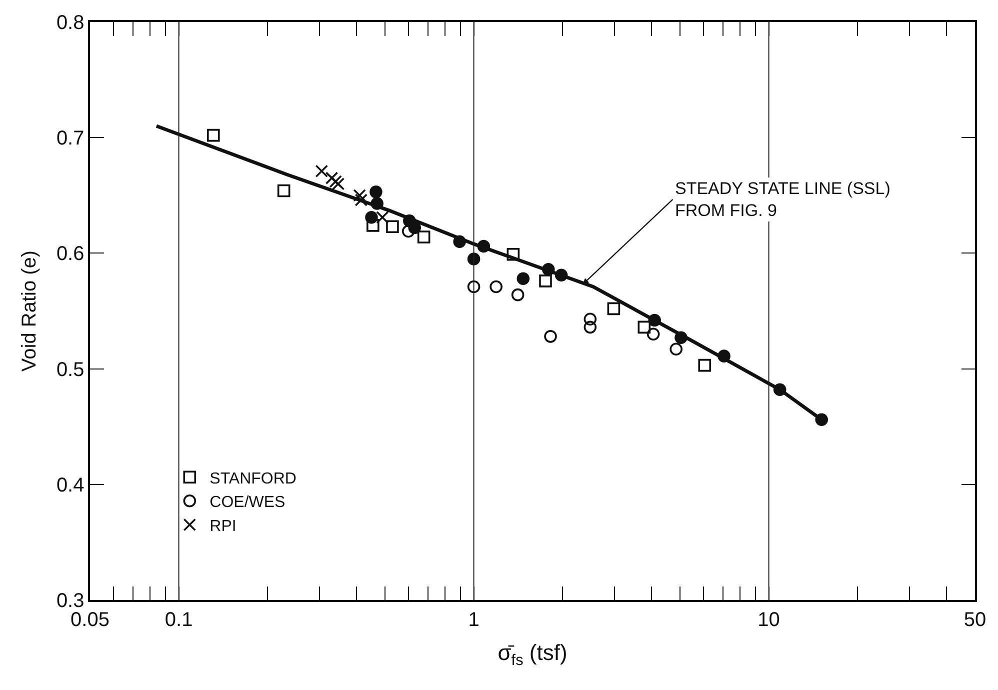  What do you see at coordinates (70, 369) in the screenshot?
I see `y-tick-label: 0.5` at bounding box center [70, 369].